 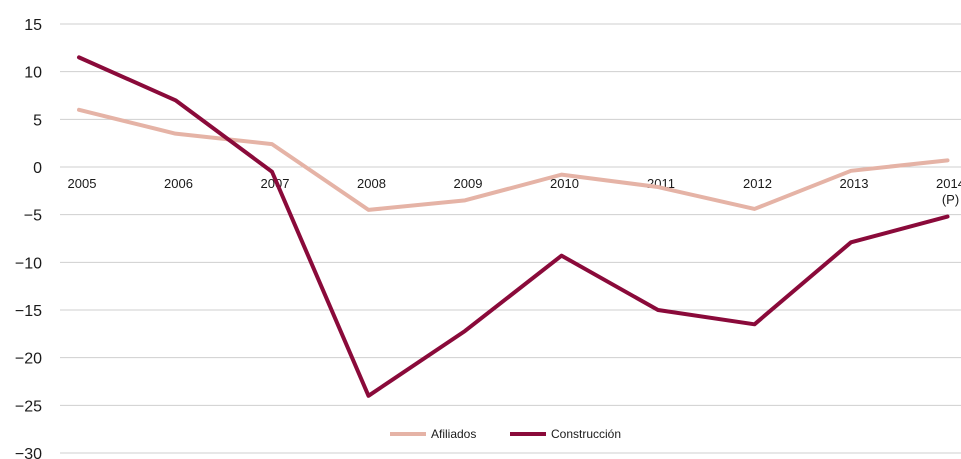 I want to click on x-tick-label: 2012, so click(x=757, y=183).